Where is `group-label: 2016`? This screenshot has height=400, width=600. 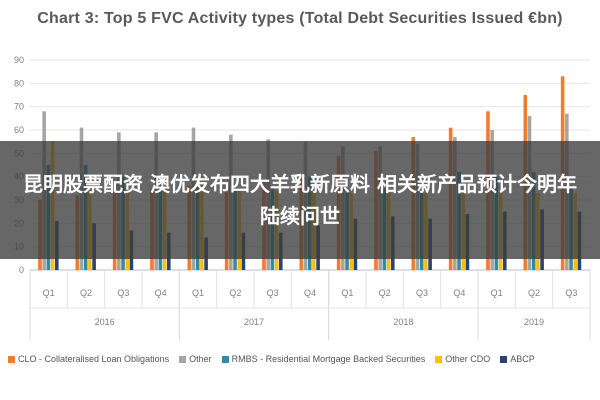 group-label: 2016 is located at coordinates (105, 322).